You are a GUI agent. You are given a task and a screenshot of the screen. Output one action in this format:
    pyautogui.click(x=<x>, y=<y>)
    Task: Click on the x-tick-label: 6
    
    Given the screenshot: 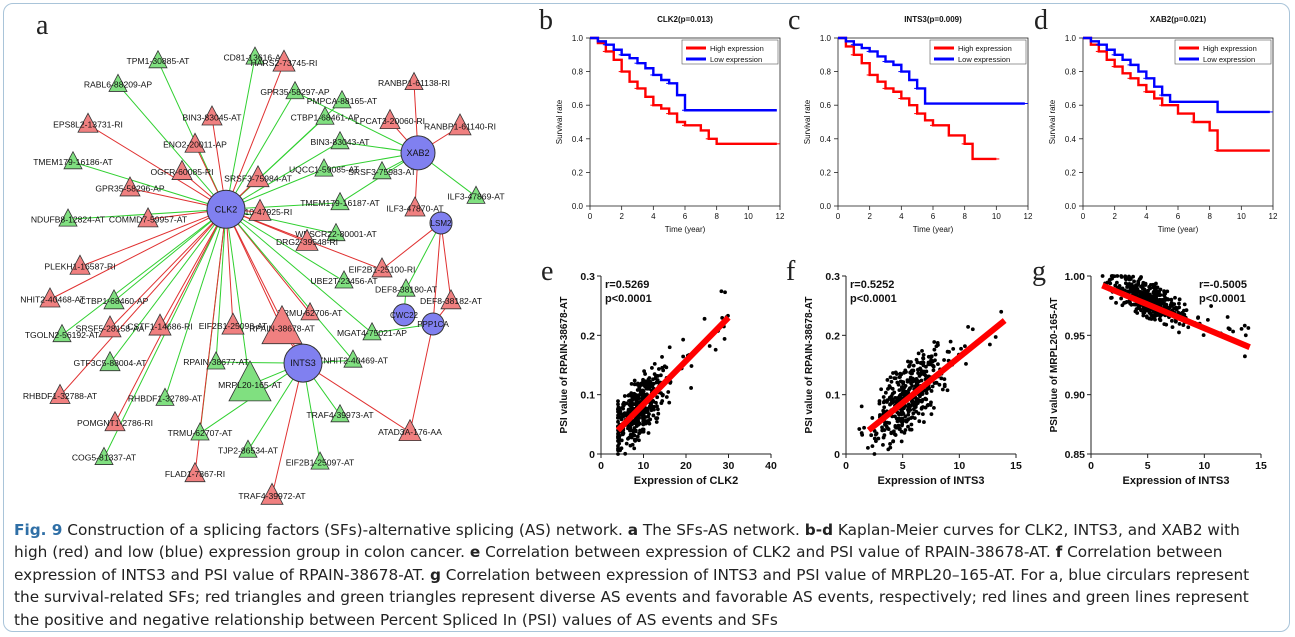 What is the action you would take?
    pyautogui.click(x=685, y=216)
    